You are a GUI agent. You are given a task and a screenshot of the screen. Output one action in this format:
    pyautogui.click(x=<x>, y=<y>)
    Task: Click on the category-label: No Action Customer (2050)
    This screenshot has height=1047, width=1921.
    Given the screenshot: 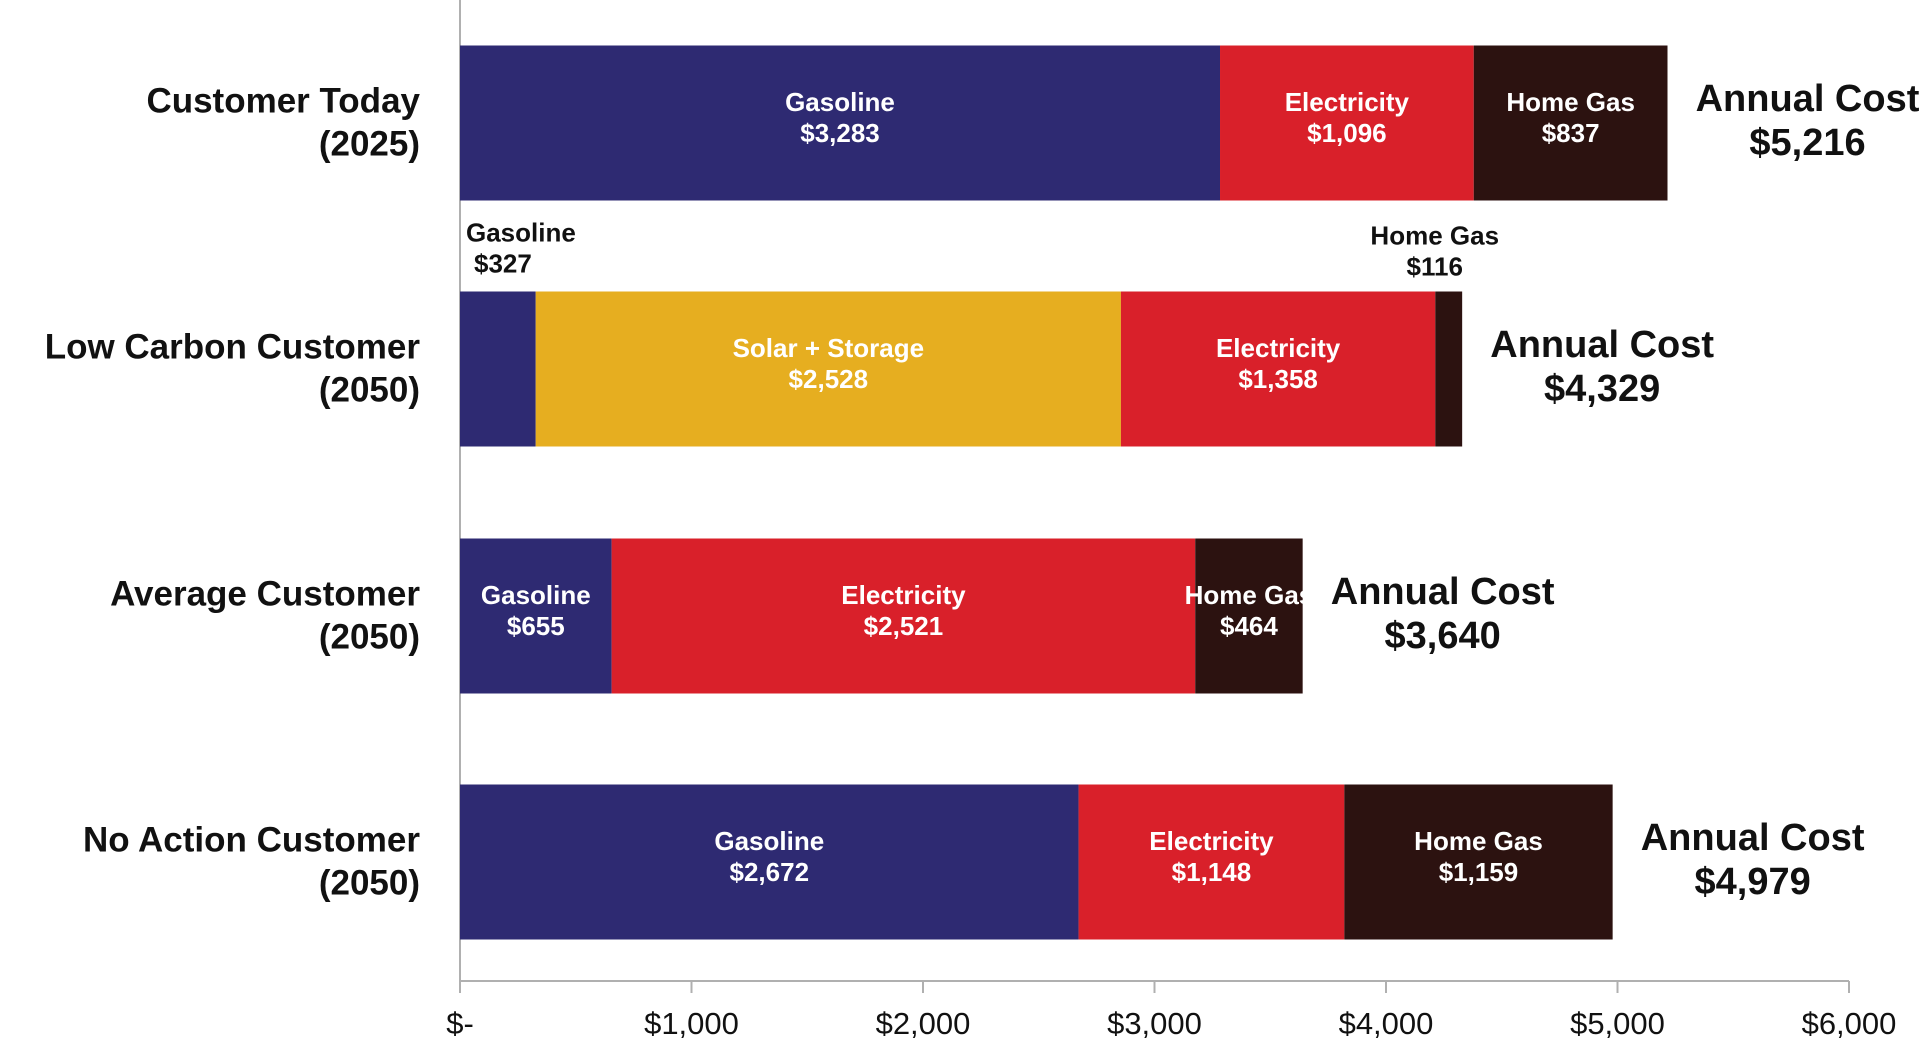 What is the action you would take?
    pyautogui.click(x=251, y=862)
    